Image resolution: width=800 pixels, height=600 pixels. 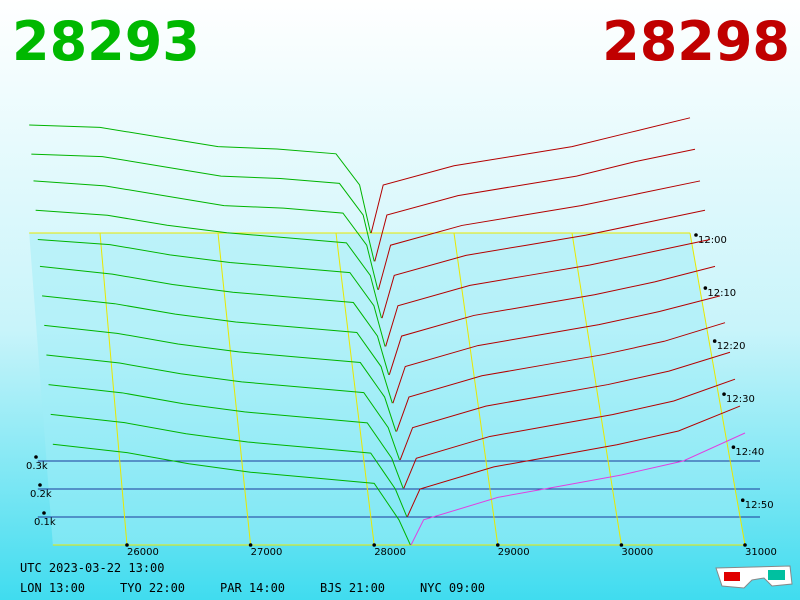 I want to click on city-time: NYC 09:00, so click(x=452, y=588).